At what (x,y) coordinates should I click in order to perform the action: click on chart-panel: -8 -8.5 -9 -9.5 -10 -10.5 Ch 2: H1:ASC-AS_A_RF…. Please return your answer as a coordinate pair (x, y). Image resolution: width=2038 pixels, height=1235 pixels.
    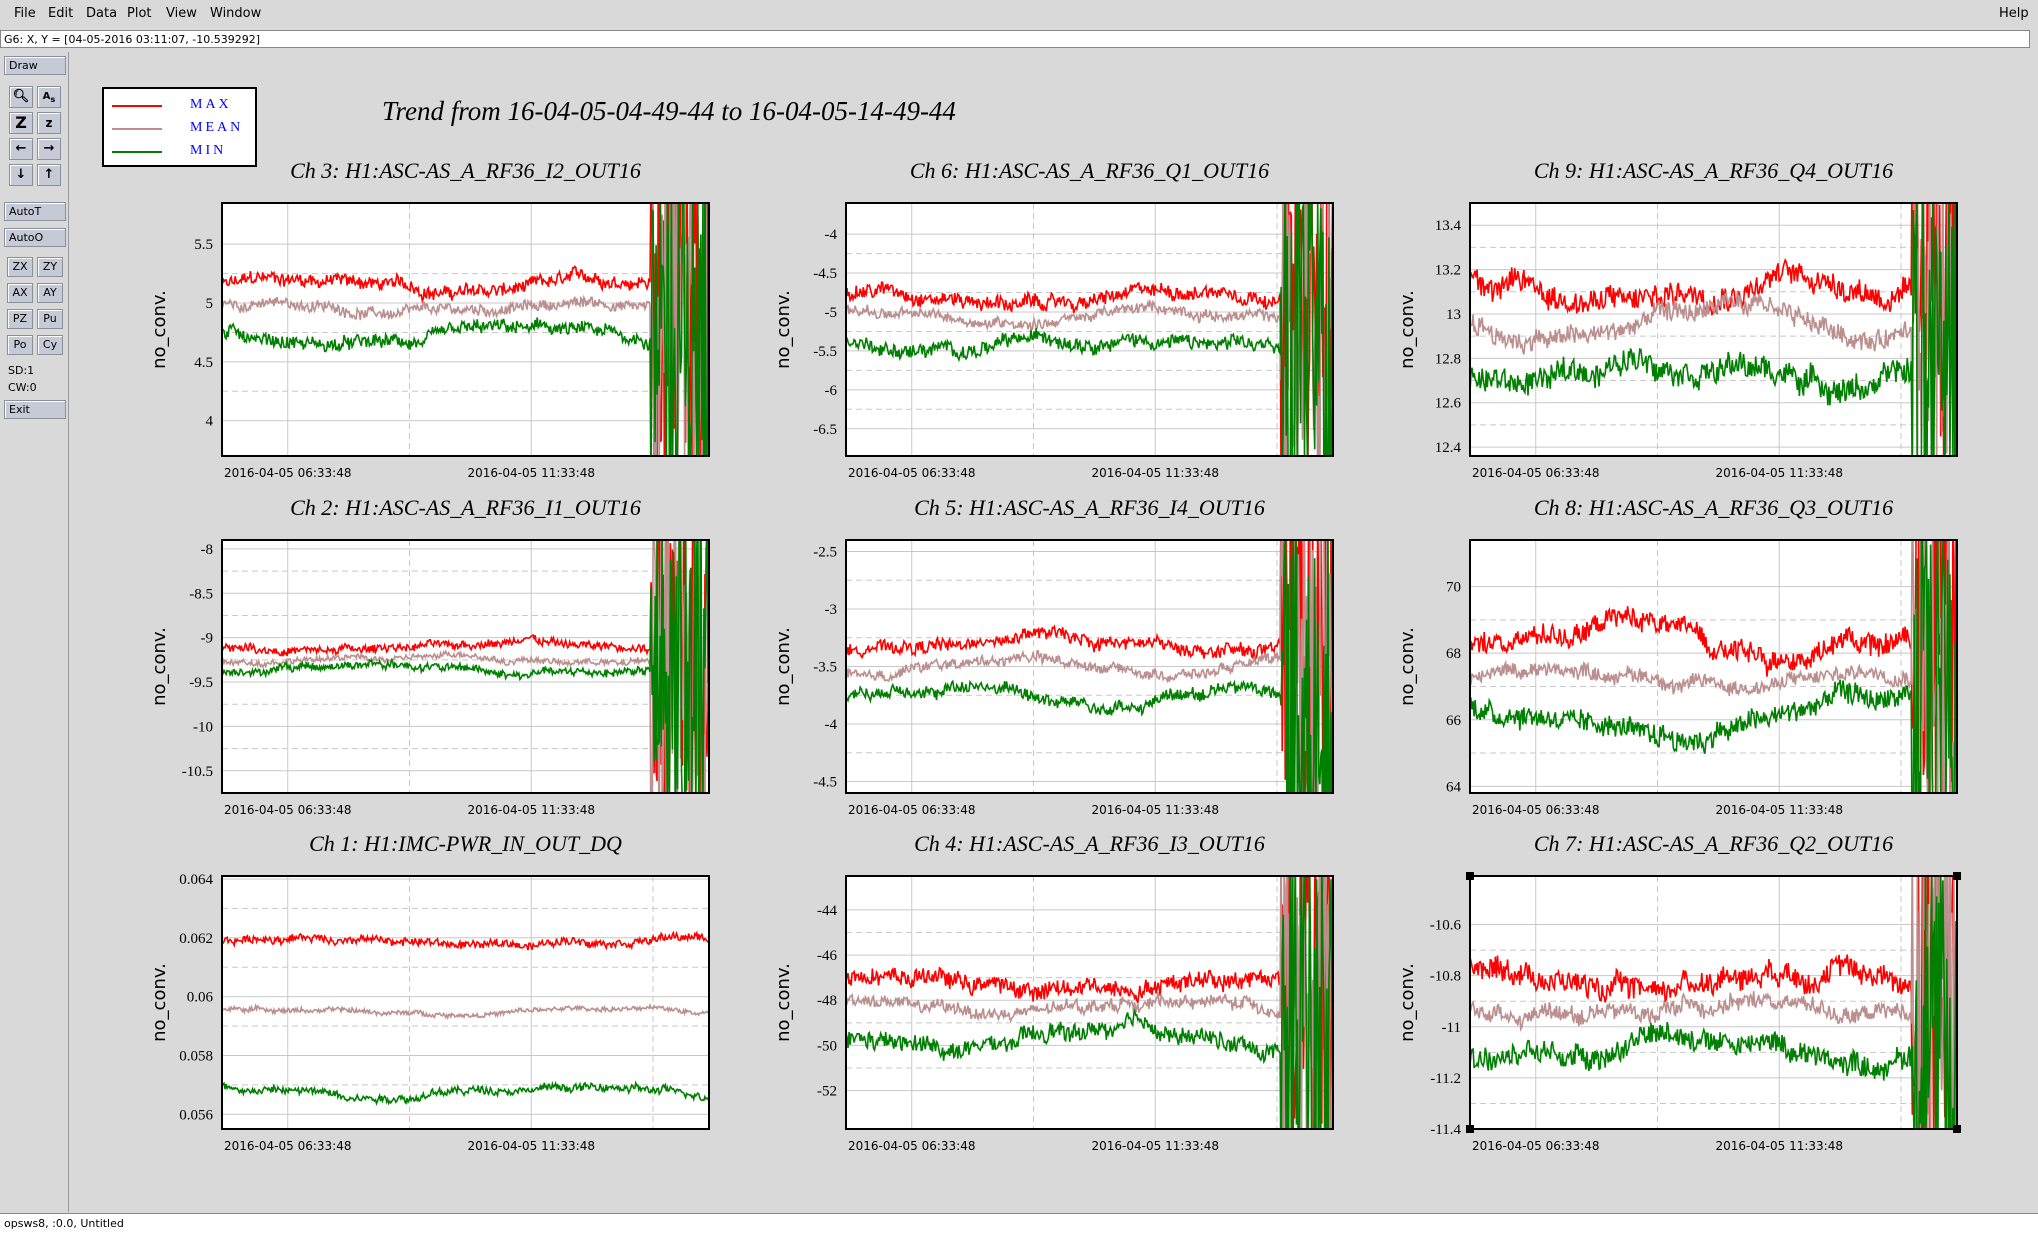
    Looking at the image, I should click on (429, 654).